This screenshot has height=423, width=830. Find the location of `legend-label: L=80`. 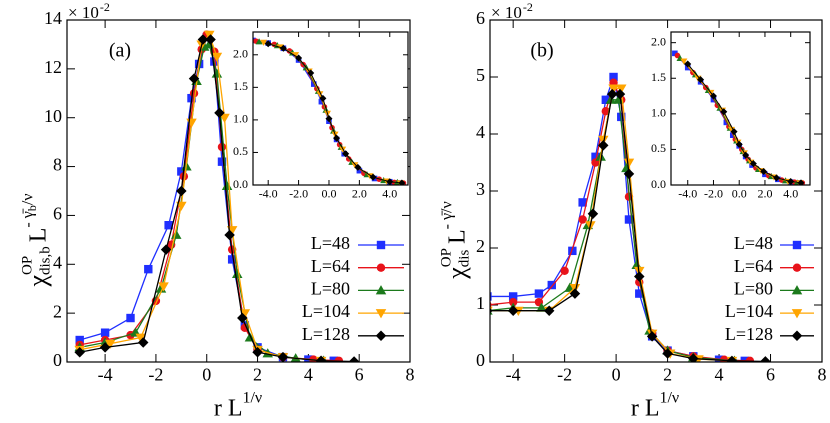

legend-label: L=80 is located at coordinates (753, 289).